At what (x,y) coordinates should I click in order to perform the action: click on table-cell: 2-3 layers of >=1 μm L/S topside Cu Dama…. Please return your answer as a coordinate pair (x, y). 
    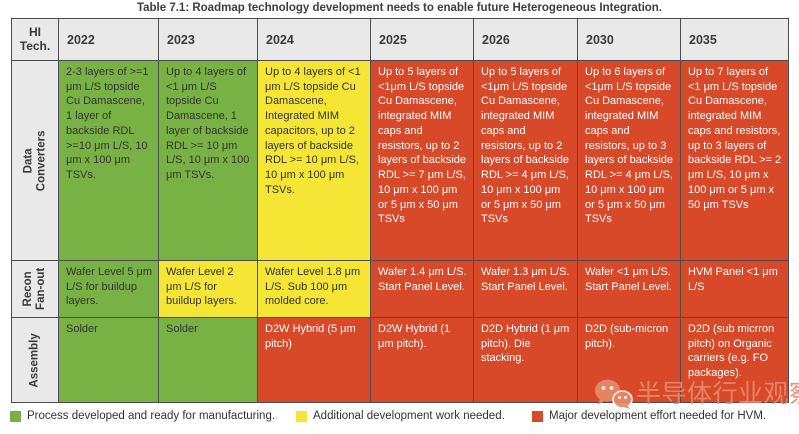
    Looking at the image, I should click on (109, 161).